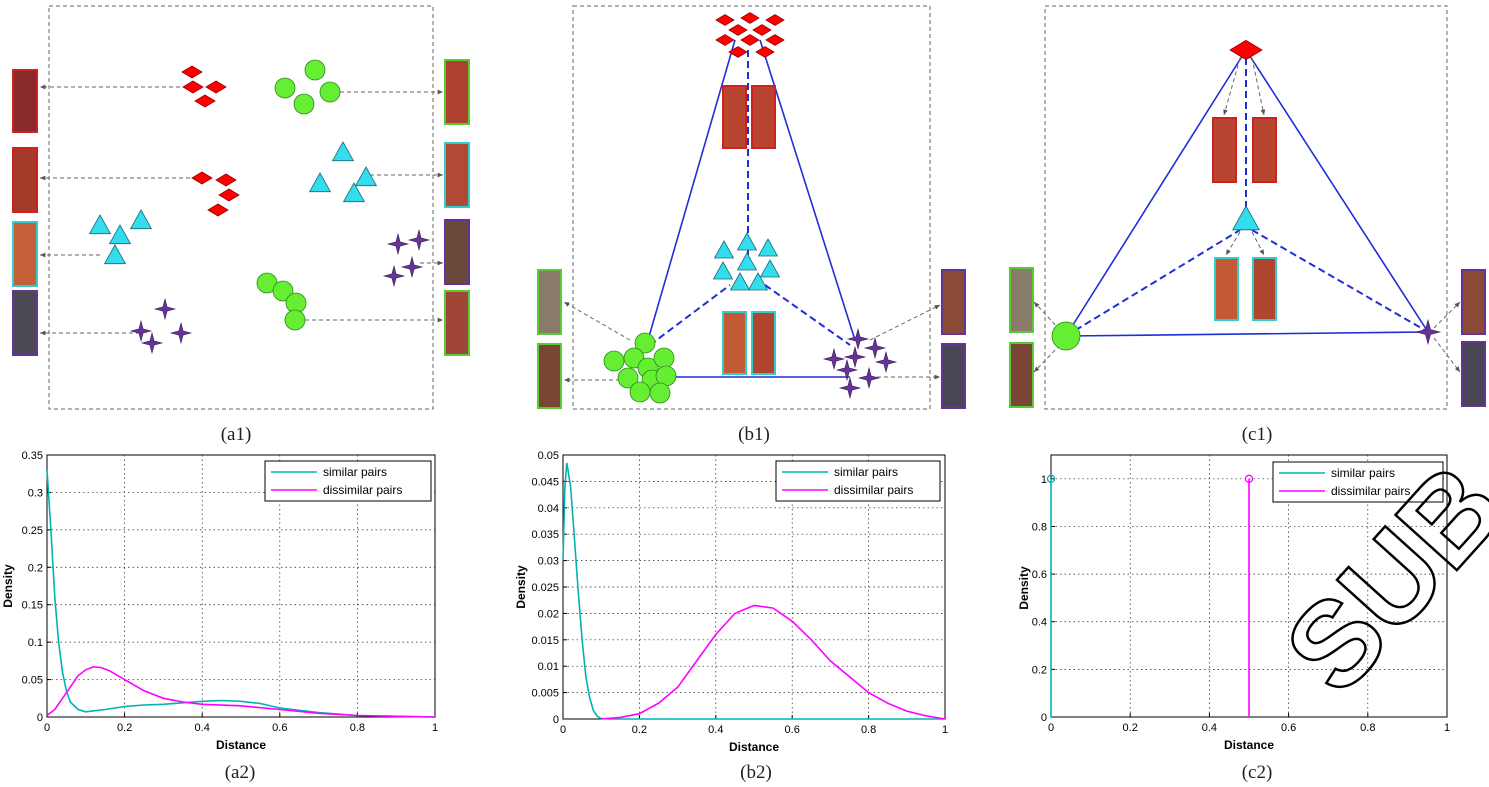 This screenshot has height=787, width=1489. I want to click on caption-b2: (b2), so click(756, 772).